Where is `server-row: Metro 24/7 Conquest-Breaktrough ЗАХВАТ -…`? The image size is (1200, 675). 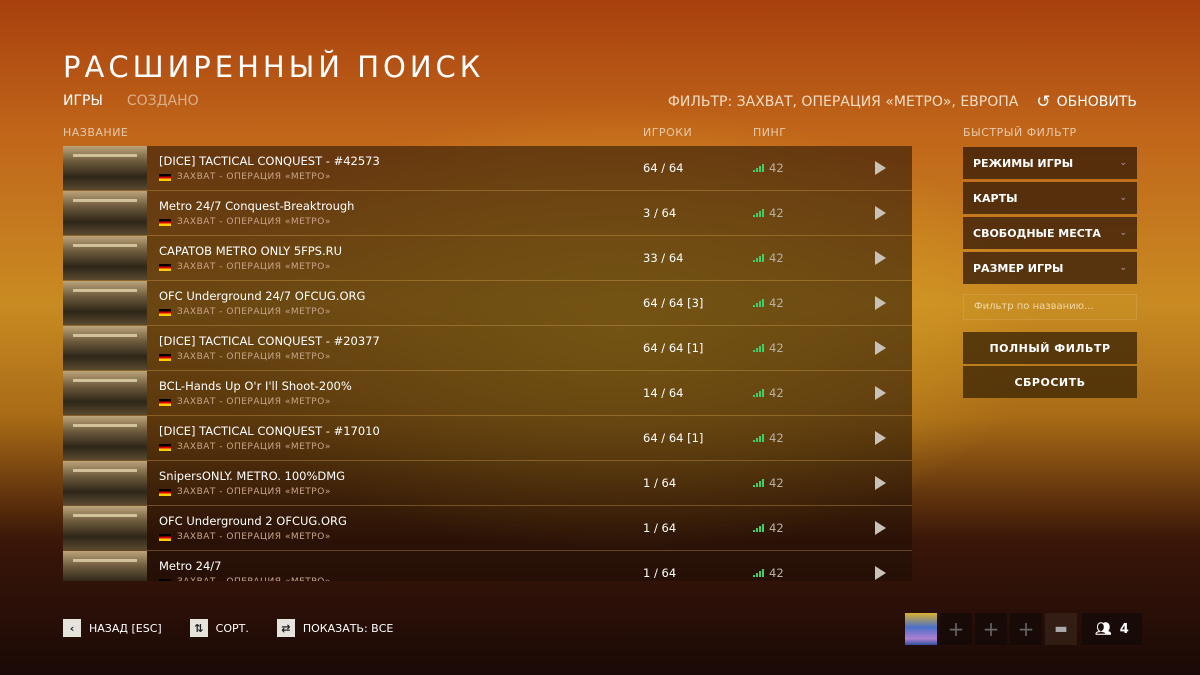
server-row: Metro 24/7 Conquest-Breaktrough ЗАХВАТ -… is located at coordinates (487, 213).